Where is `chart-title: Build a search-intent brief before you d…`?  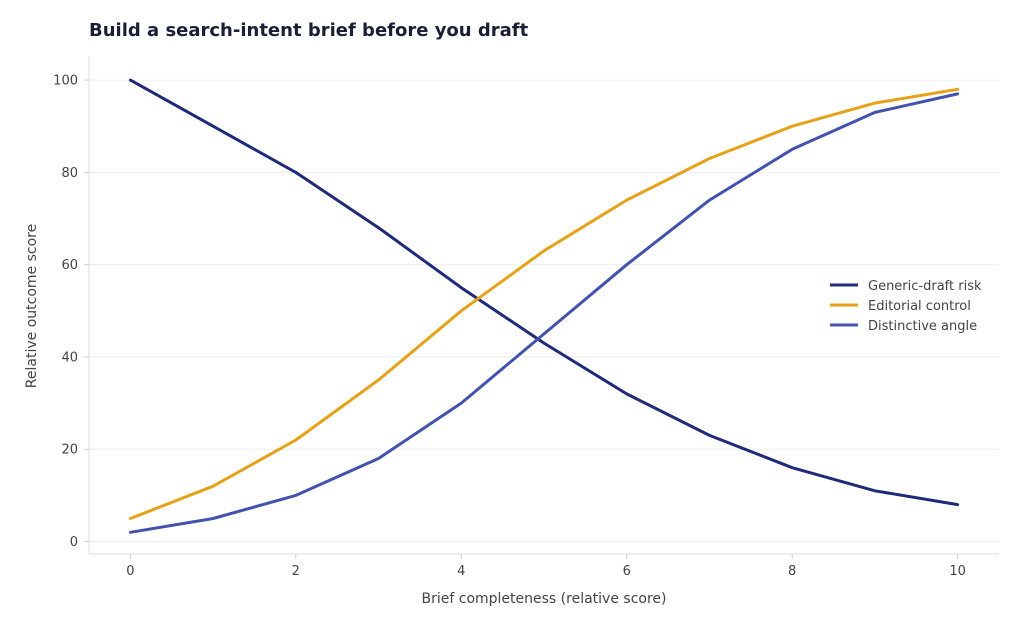 chart-title: Build a search-intent brief before you d… is located at coordinates (309, 30).